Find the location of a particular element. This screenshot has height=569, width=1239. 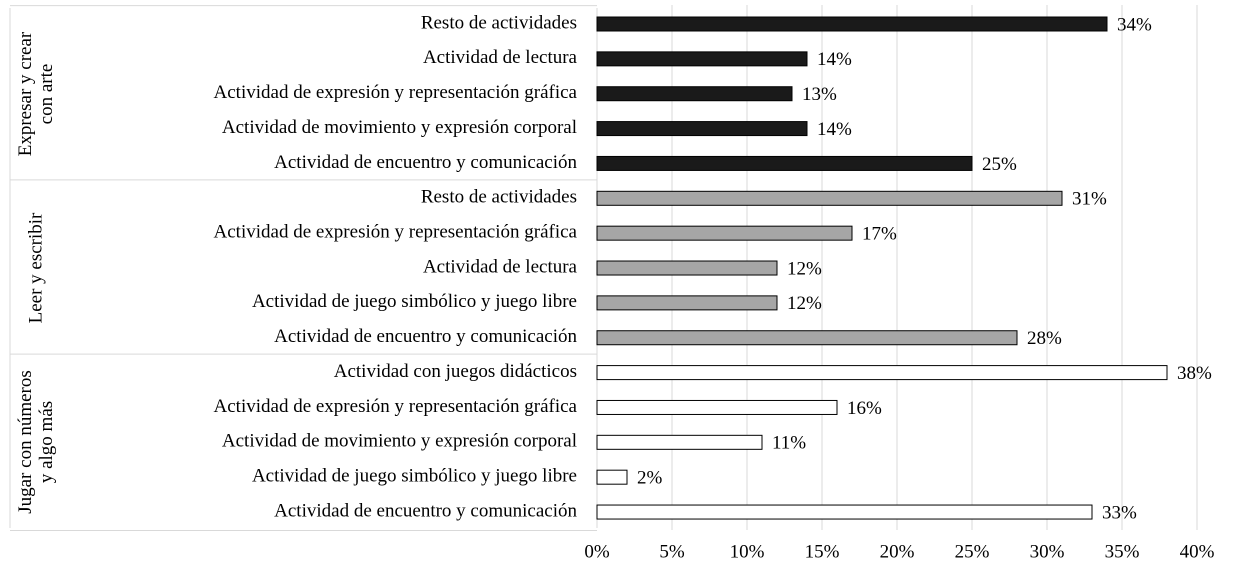

group-label: Expresar y crear con arte is located at coordinates (36, 93).